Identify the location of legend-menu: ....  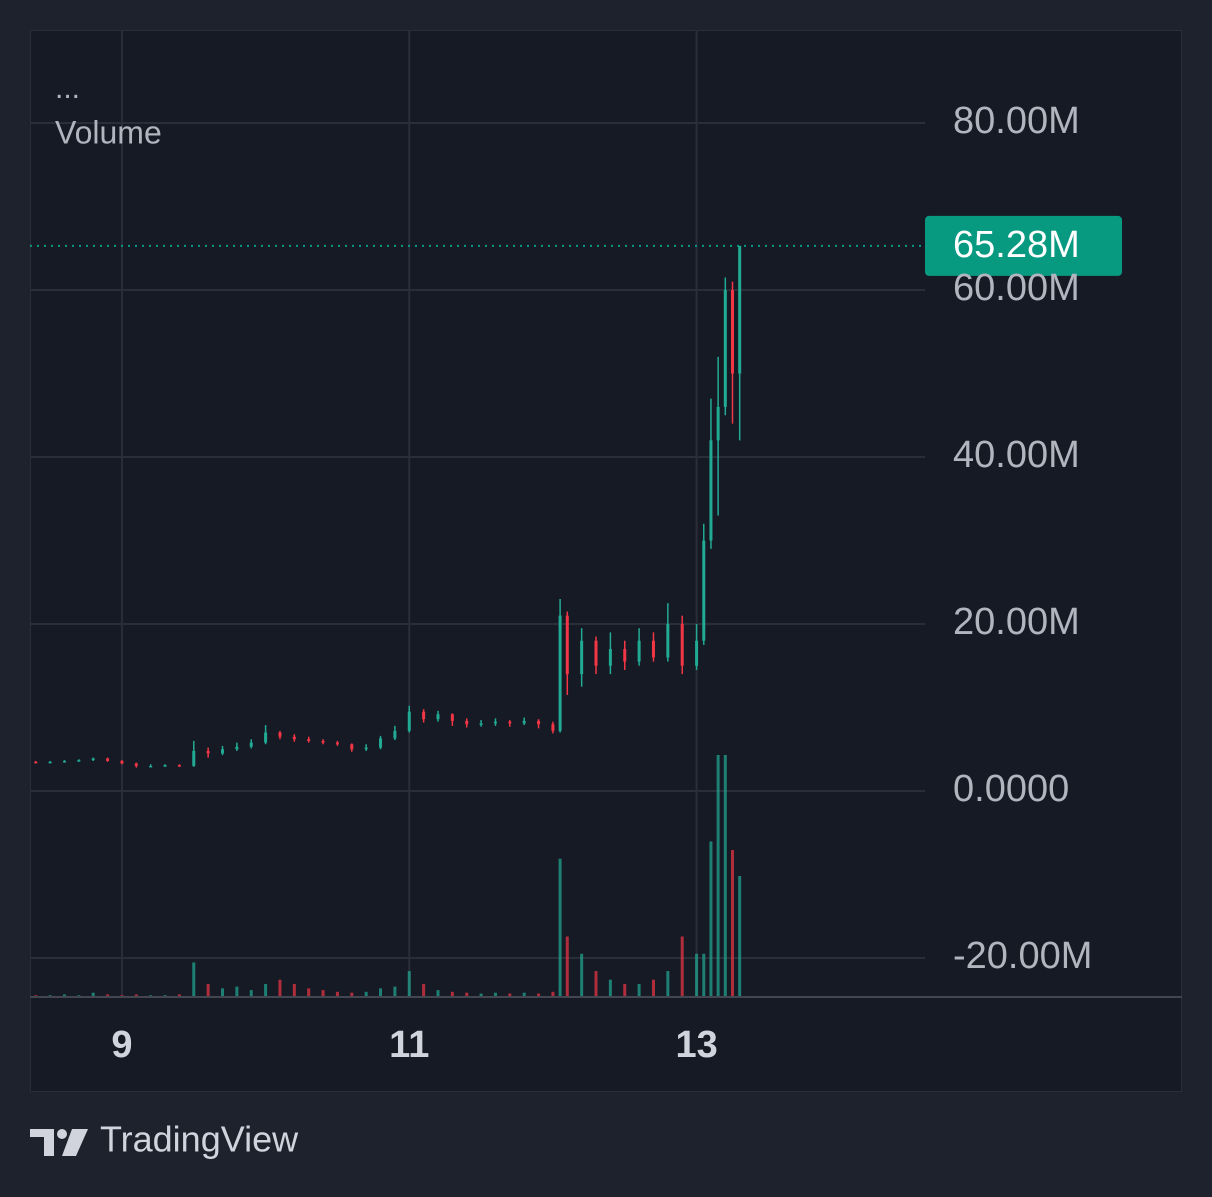
(67, 88).